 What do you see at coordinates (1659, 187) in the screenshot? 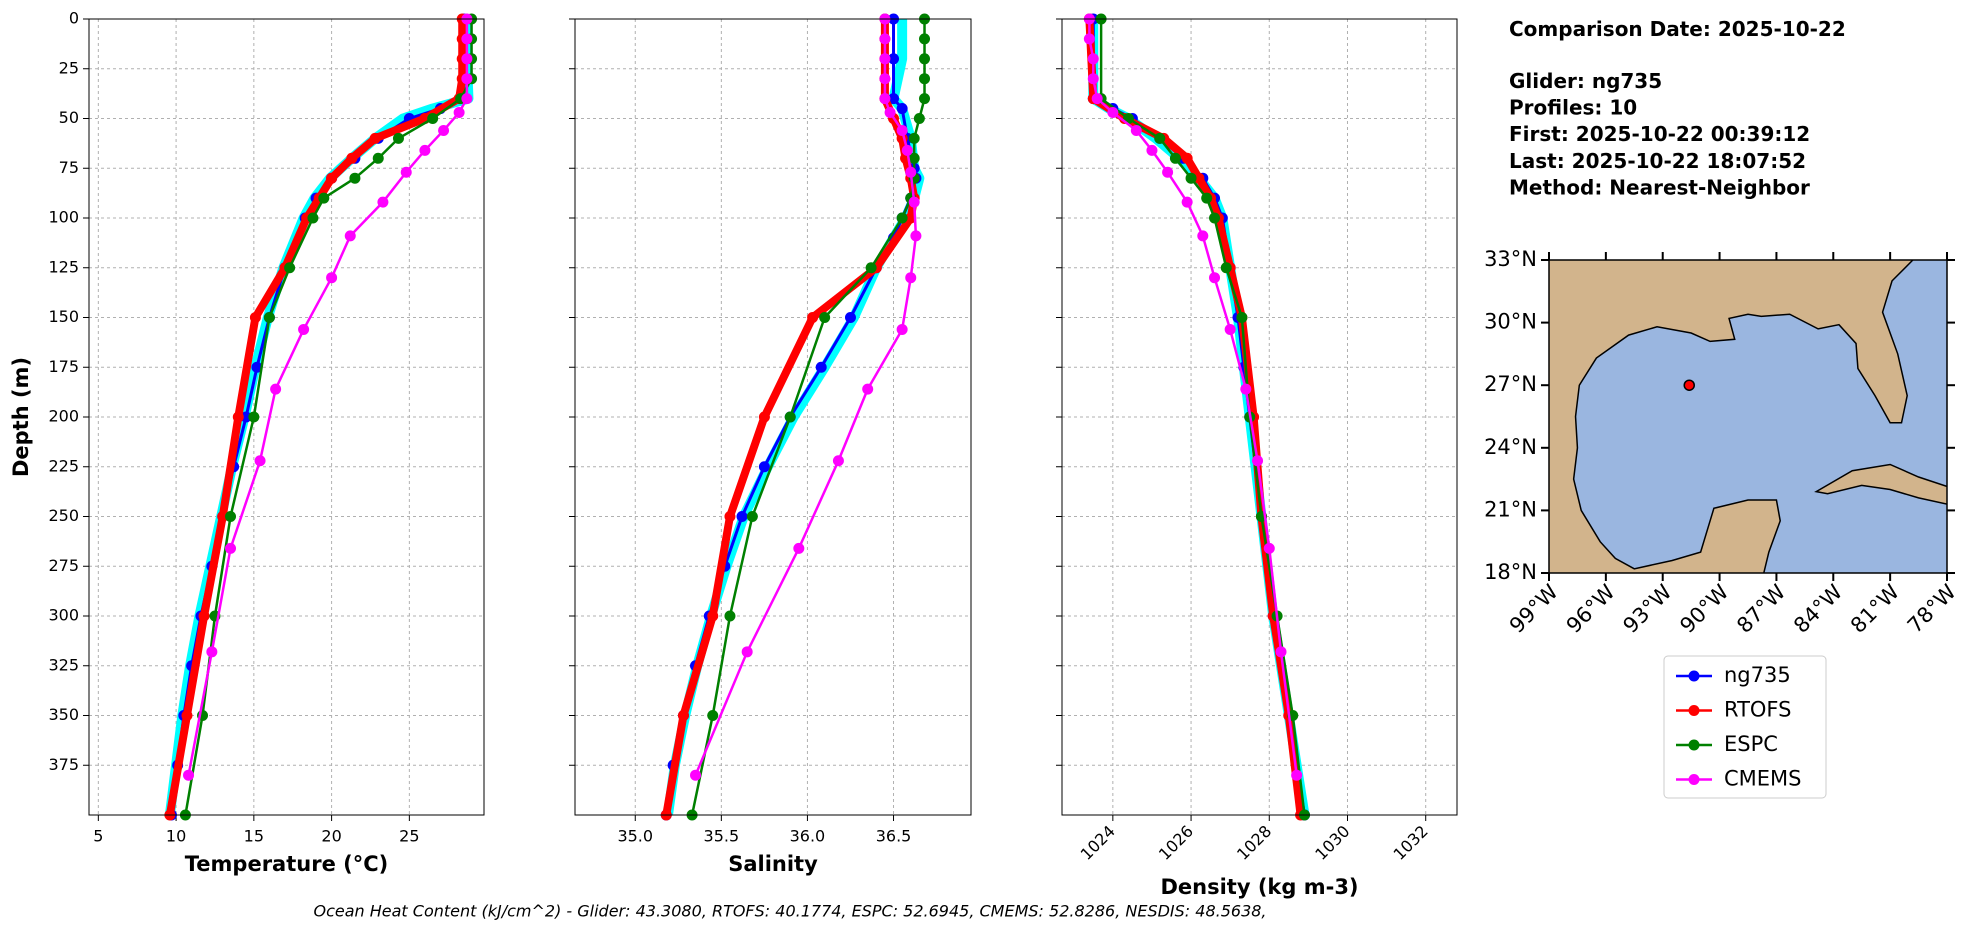
I see `info-line: Method: Nearest-Neighbor` at bounding box center [1659, 187].